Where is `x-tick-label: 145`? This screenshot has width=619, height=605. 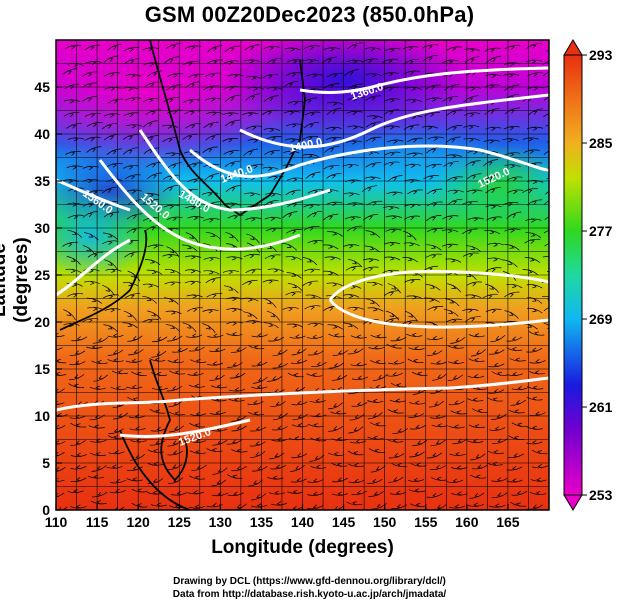 x-tick-label: 145 is located at coordinates (344, 522).